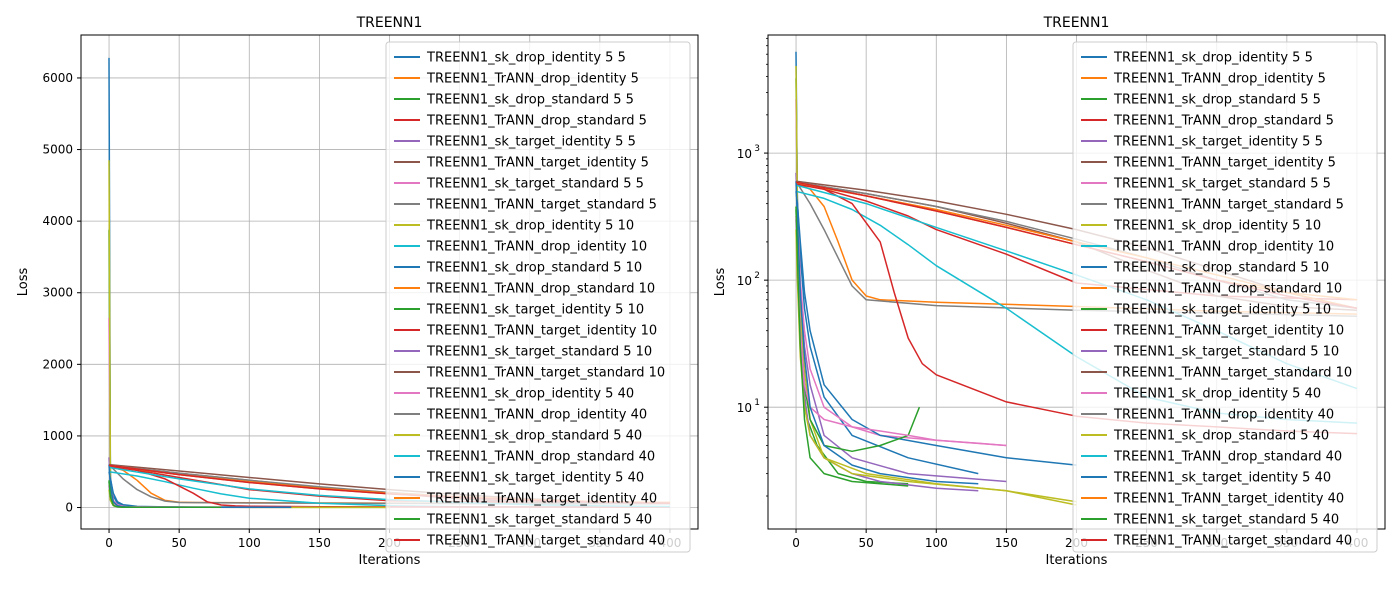  I want to click on y-tick-label: 2000, so click(57, 364).